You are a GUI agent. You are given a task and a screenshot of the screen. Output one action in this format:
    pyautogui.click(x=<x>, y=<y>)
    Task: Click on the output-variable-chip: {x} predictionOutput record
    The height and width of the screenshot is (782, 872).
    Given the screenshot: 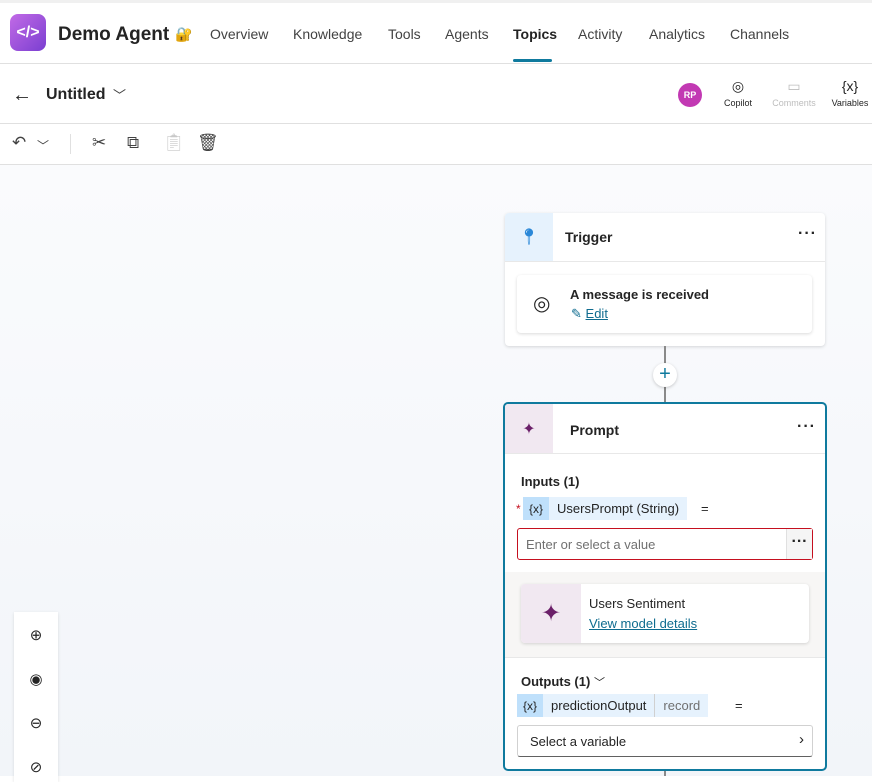 What is the action you would take?
    pyautogui.click(x=613, y=705)
    